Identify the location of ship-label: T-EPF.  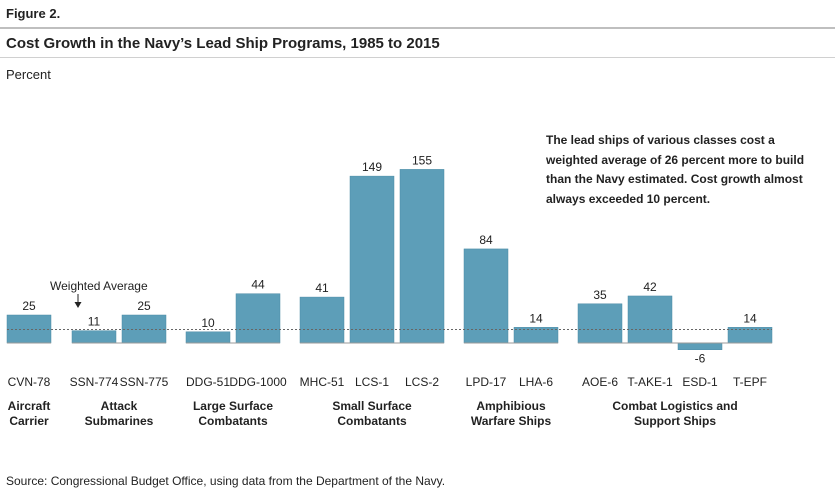
(750, 382).